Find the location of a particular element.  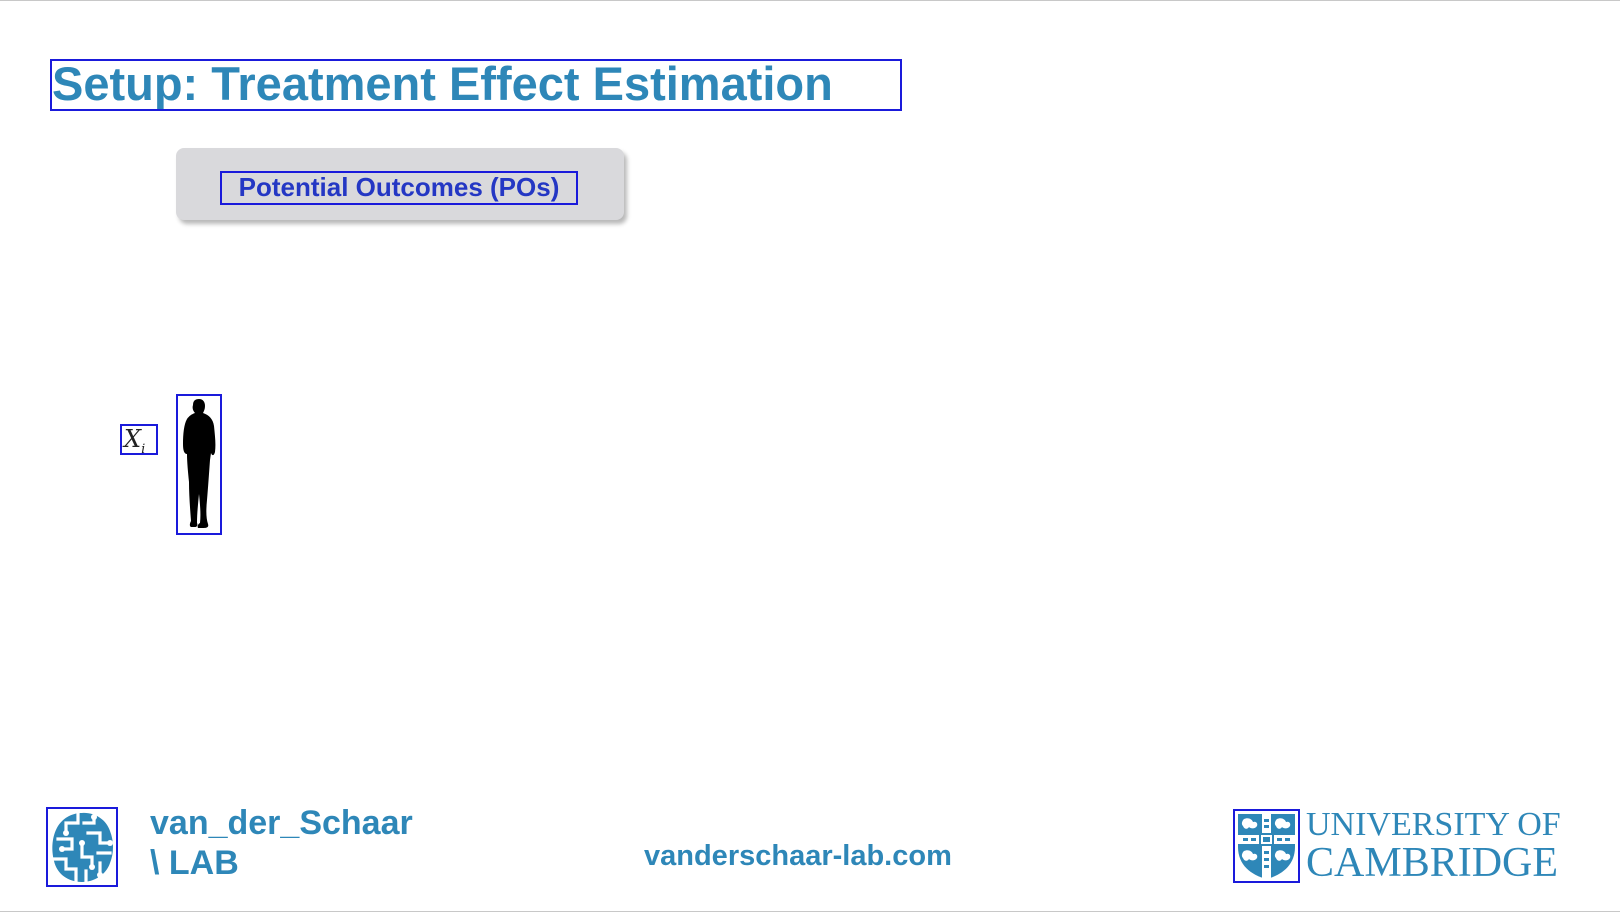

potential-outcomes-box is located at coordinates (400, 184).